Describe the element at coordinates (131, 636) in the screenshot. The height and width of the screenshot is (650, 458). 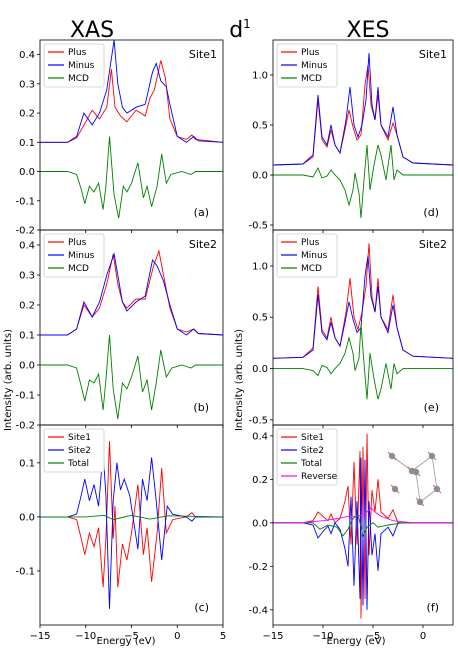
I see `x-tick-label: −5` at that location.